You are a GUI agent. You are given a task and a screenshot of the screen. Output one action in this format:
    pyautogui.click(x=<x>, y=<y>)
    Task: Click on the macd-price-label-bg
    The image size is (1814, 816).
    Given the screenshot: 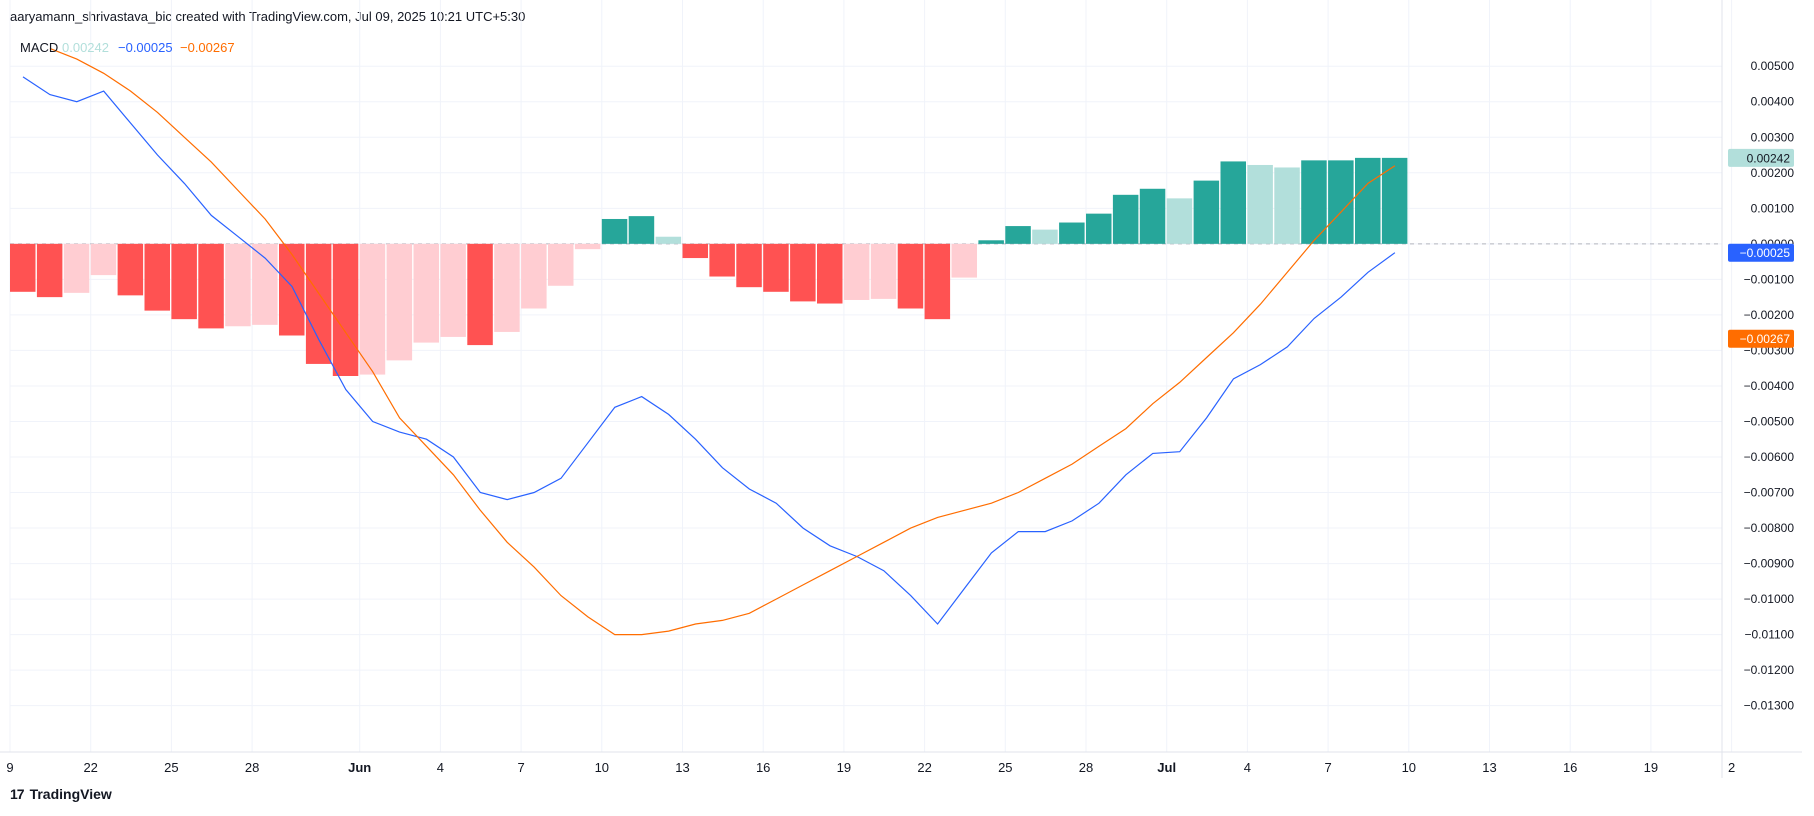 What is the action you would take?
    pyautogui.click(x=1761, y=252)
    